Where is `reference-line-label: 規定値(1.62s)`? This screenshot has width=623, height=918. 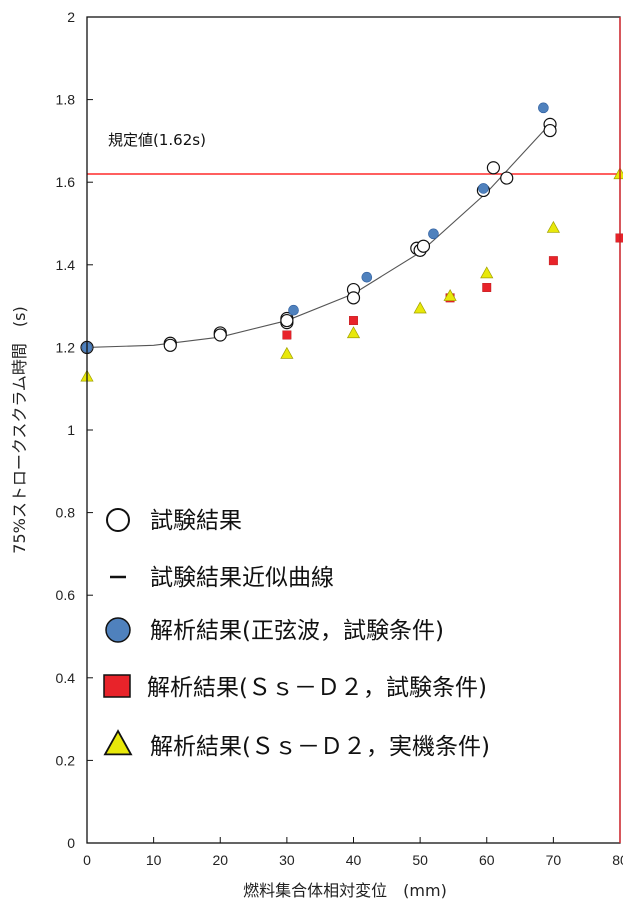
reference-line-label: 規定値(1.62s) is located at coordinates (157, 140).